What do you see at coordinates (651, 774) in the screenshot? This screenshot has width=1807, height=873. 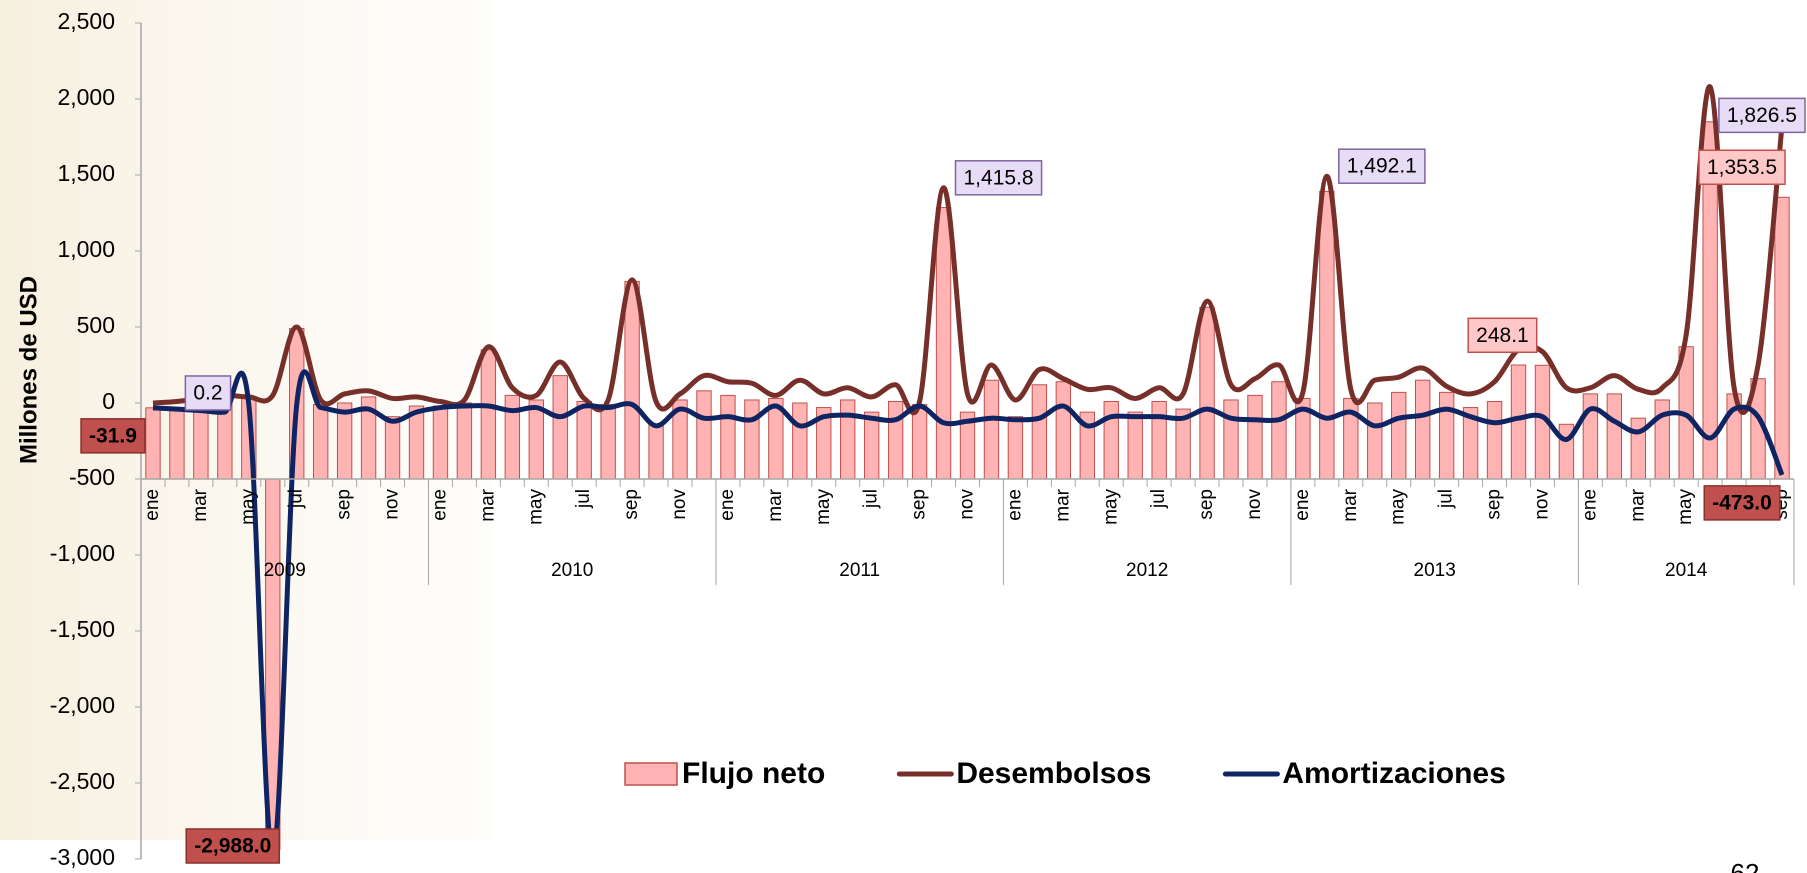 I see `legend-swatch` at bounding box center [651, 774].